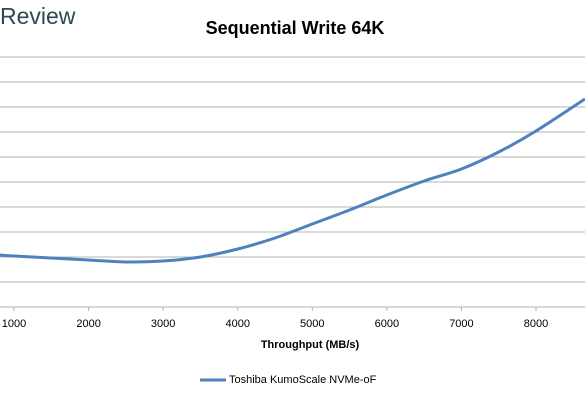 This screenshot has height=401, width=585. What do you see at coordinates (38, 16) in the screenshot?
I see `brand: Review` at bounding box center [38, 16].